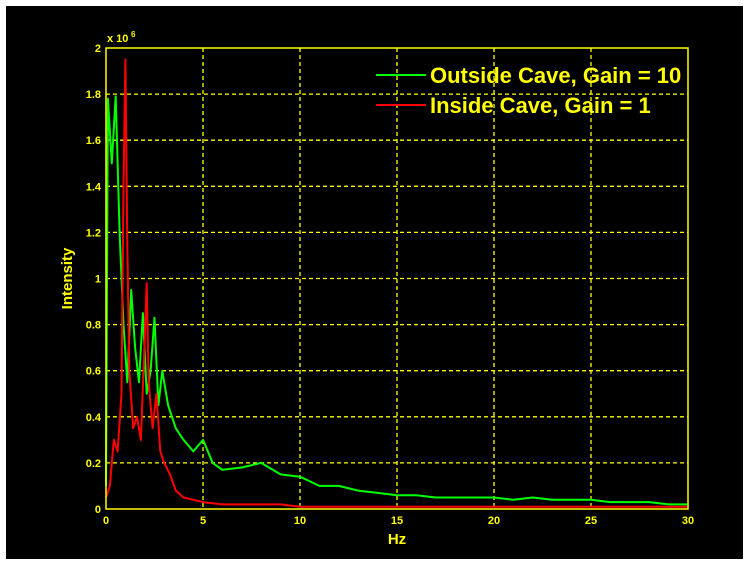 Image resolution: width=749 pixels, height=565 pixels. Describe the element at coordinates (98, 510) in the screenshot. I see `y-tick-label: 0` at that location.